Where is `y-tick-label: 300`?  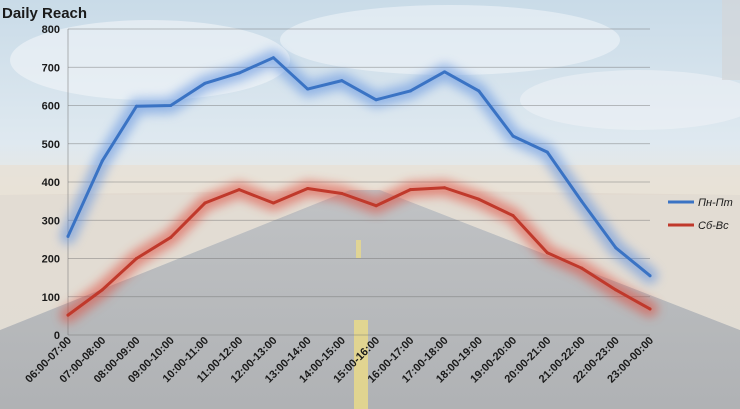
y-tick-label: 300 is located at coordinates (51, 221).